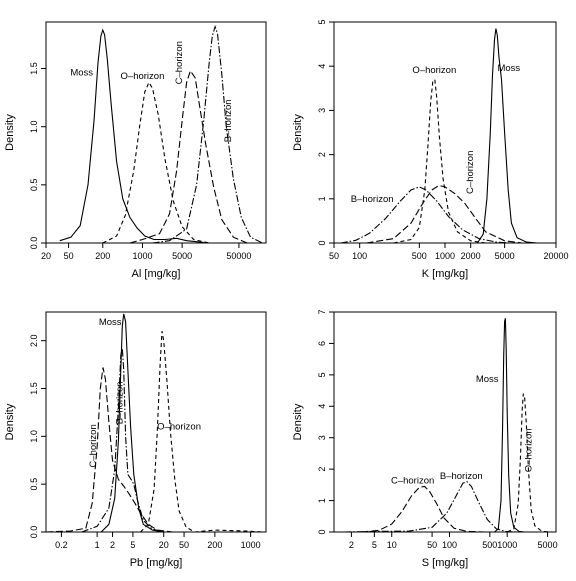 This screenshot has width=576, height=581. What do you see at coordinates (392, 545) in the screenshot?
I see `x-tick-label: 10` at bounding box center [392, 545].